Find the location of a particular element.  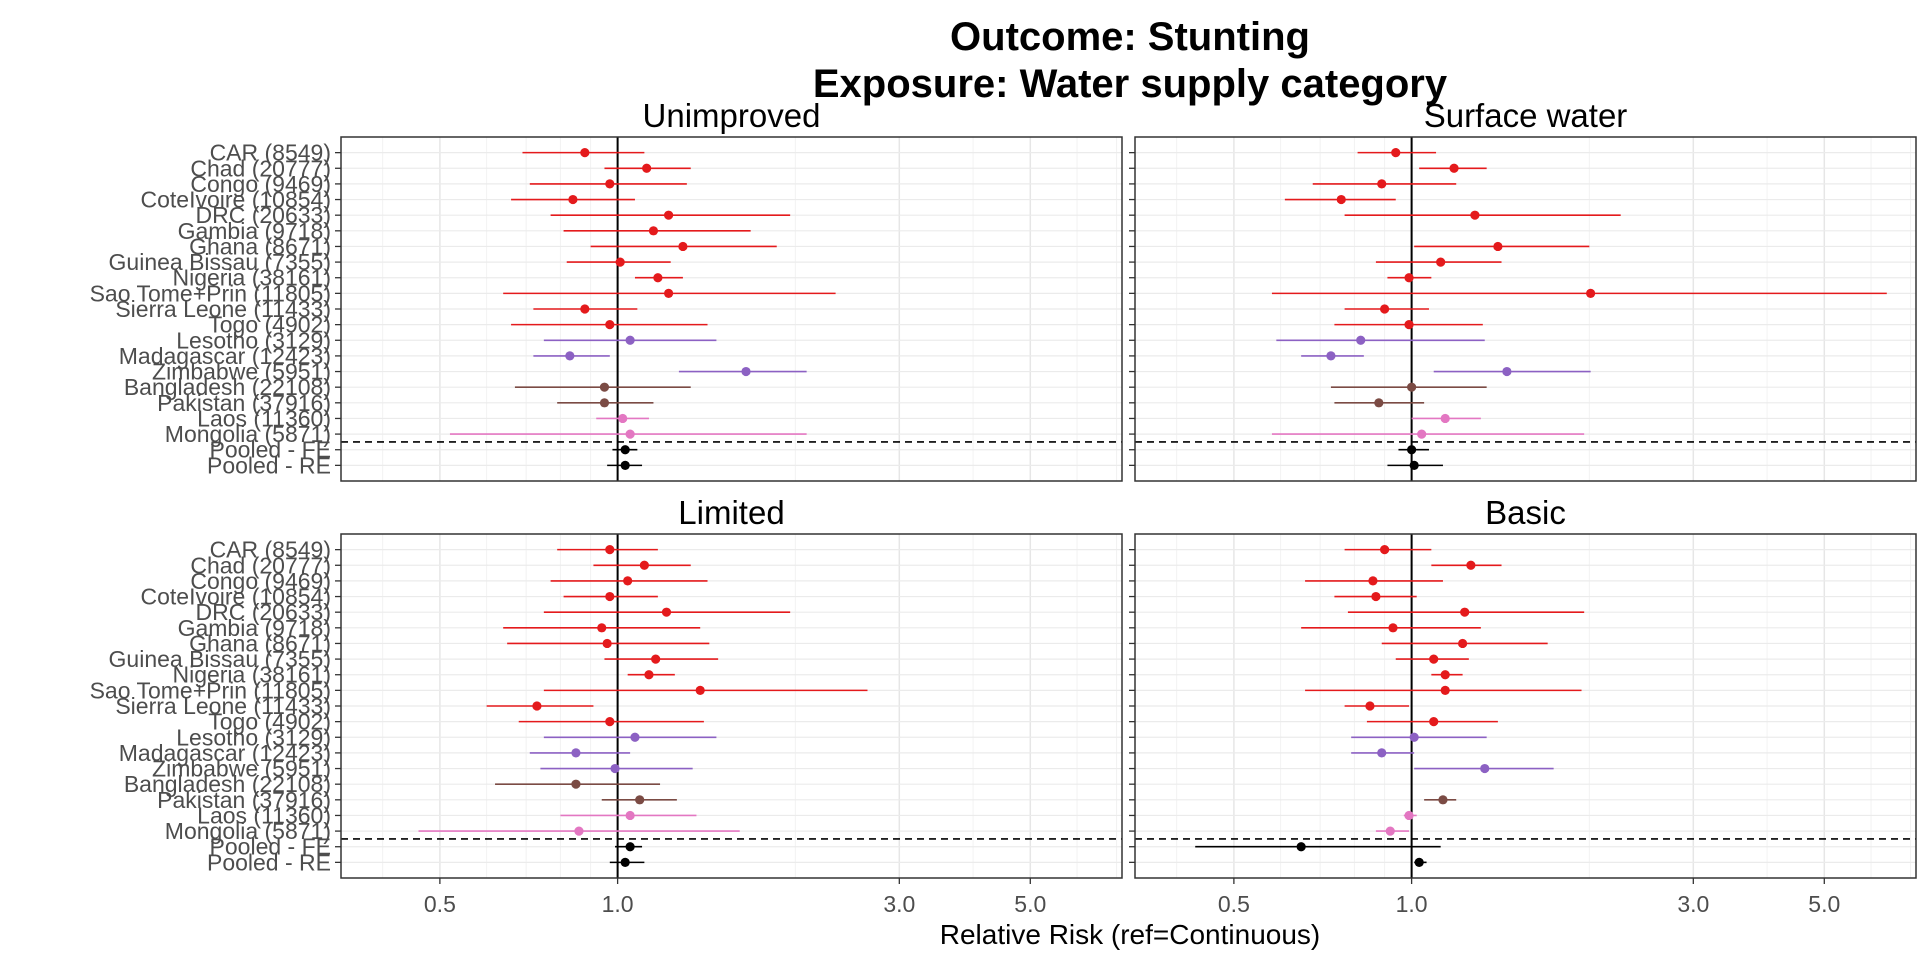

panel-title: Basic is located at coordinates (1525, 512).